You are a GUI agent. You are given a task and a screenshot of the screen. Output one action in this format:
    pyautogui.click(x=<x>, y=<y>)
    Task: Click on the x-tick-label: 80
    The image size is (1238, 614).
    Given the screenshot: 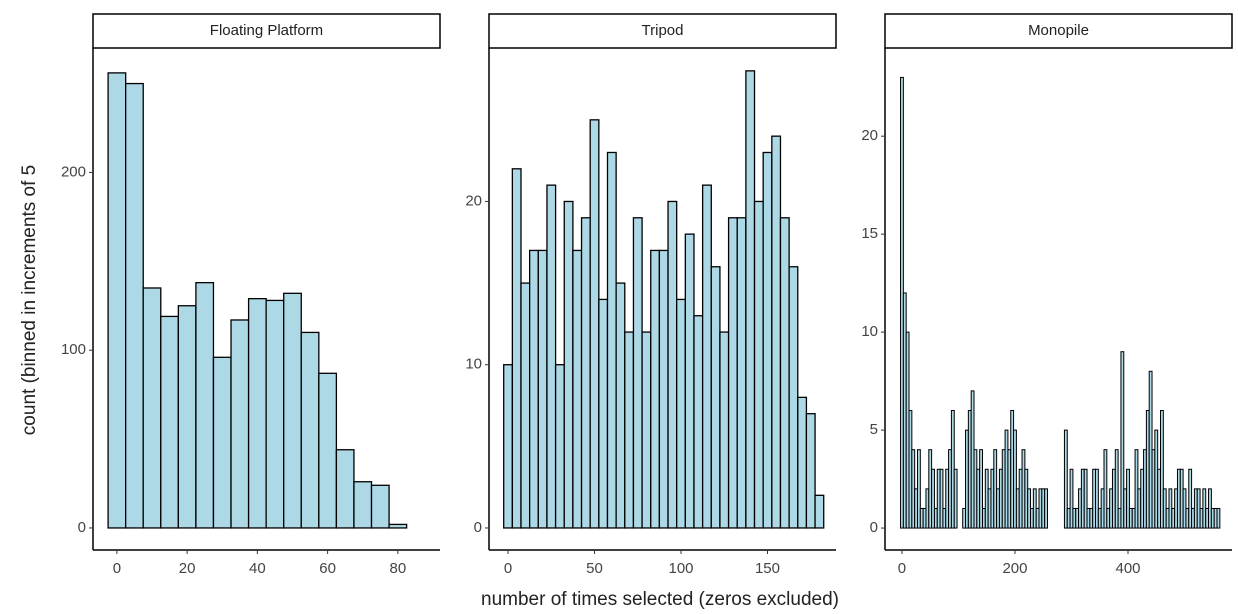 What is the action you would take?
    pyautogui.click(x=398, y=568)
    